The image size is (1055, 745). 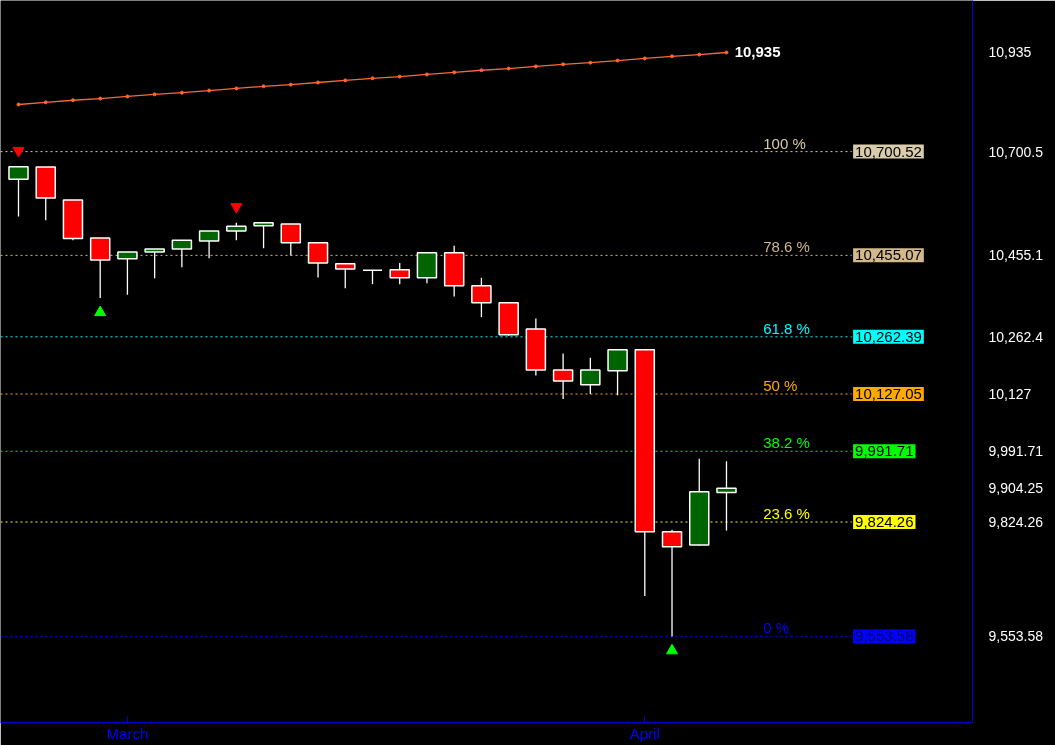 I want to click on y-tick-label: 9,904.25, so click(x=1016, y=488).